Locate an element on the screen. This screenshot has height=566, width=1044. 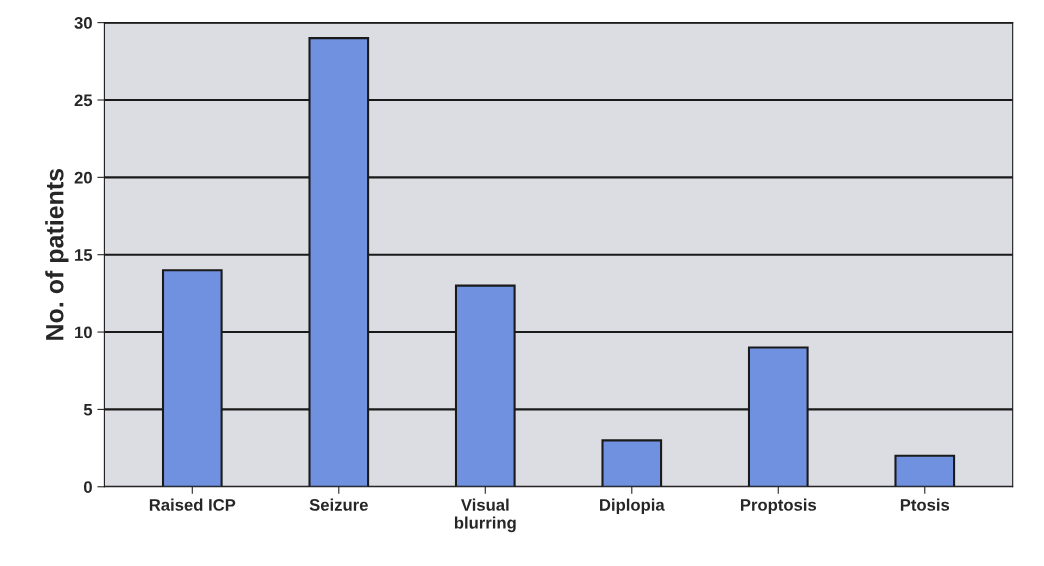
y-tick-label: 25 is located at coordinates (83, 100).